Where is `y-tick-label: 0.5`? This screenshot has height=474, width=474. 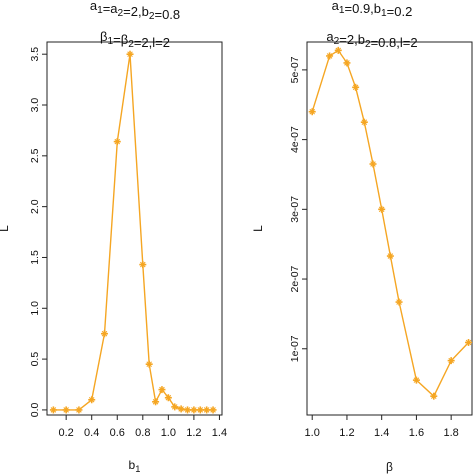 y-tick-label: 0.5 is located at coordinates (35, 359).